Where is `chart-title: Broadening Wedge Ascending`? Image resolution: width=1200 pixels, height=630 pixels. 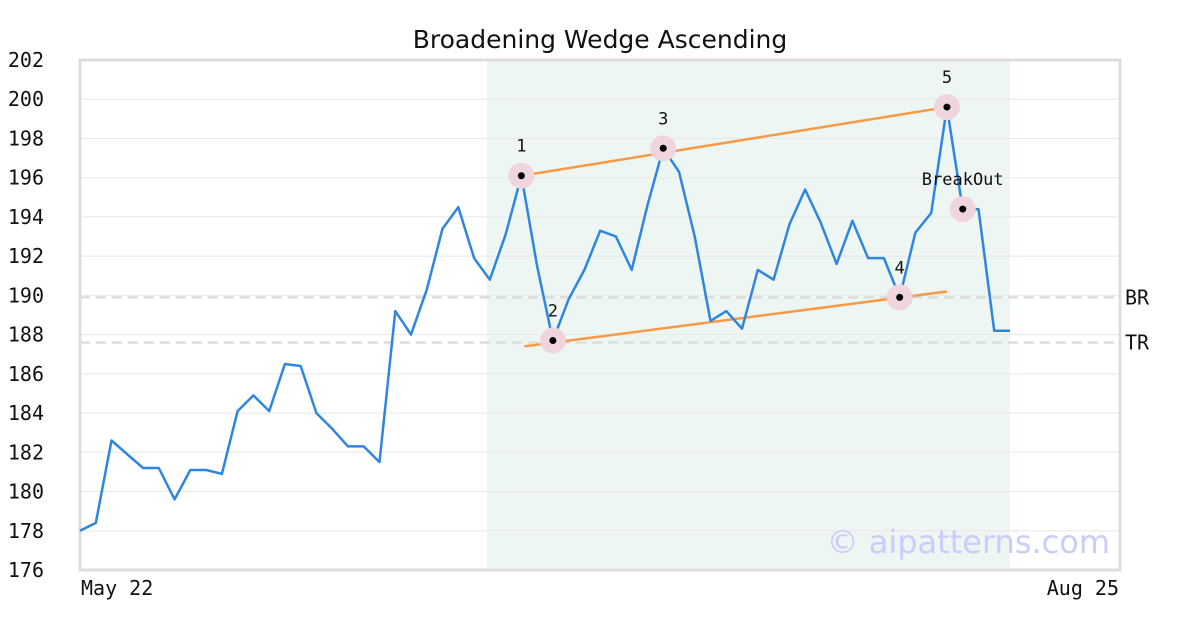 chart-title: Broadening Wedge Ascending is located at coordinates (600, 39).